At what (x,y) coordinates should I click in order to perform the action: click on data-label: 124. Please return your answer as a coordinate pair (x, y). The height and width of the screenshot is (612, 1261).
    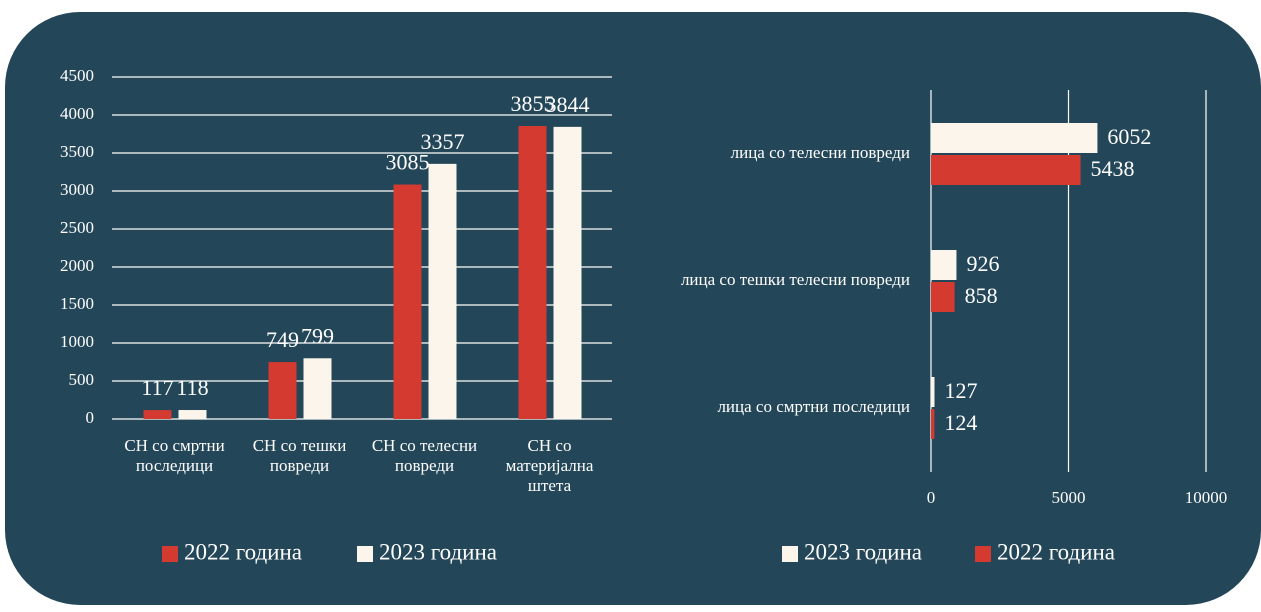
    Looking at the image, I should click on (960, 422).